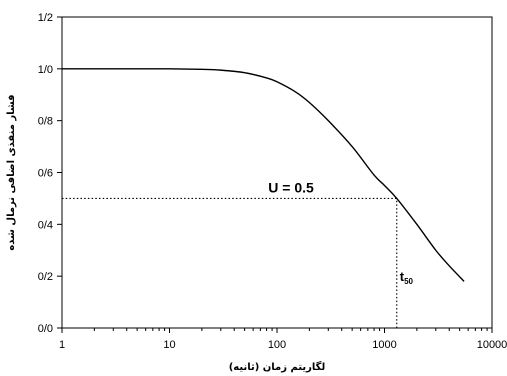 This screenshot has height=376, width=507. I want to click on y-tick-label: 0/0, so click(45, 329).